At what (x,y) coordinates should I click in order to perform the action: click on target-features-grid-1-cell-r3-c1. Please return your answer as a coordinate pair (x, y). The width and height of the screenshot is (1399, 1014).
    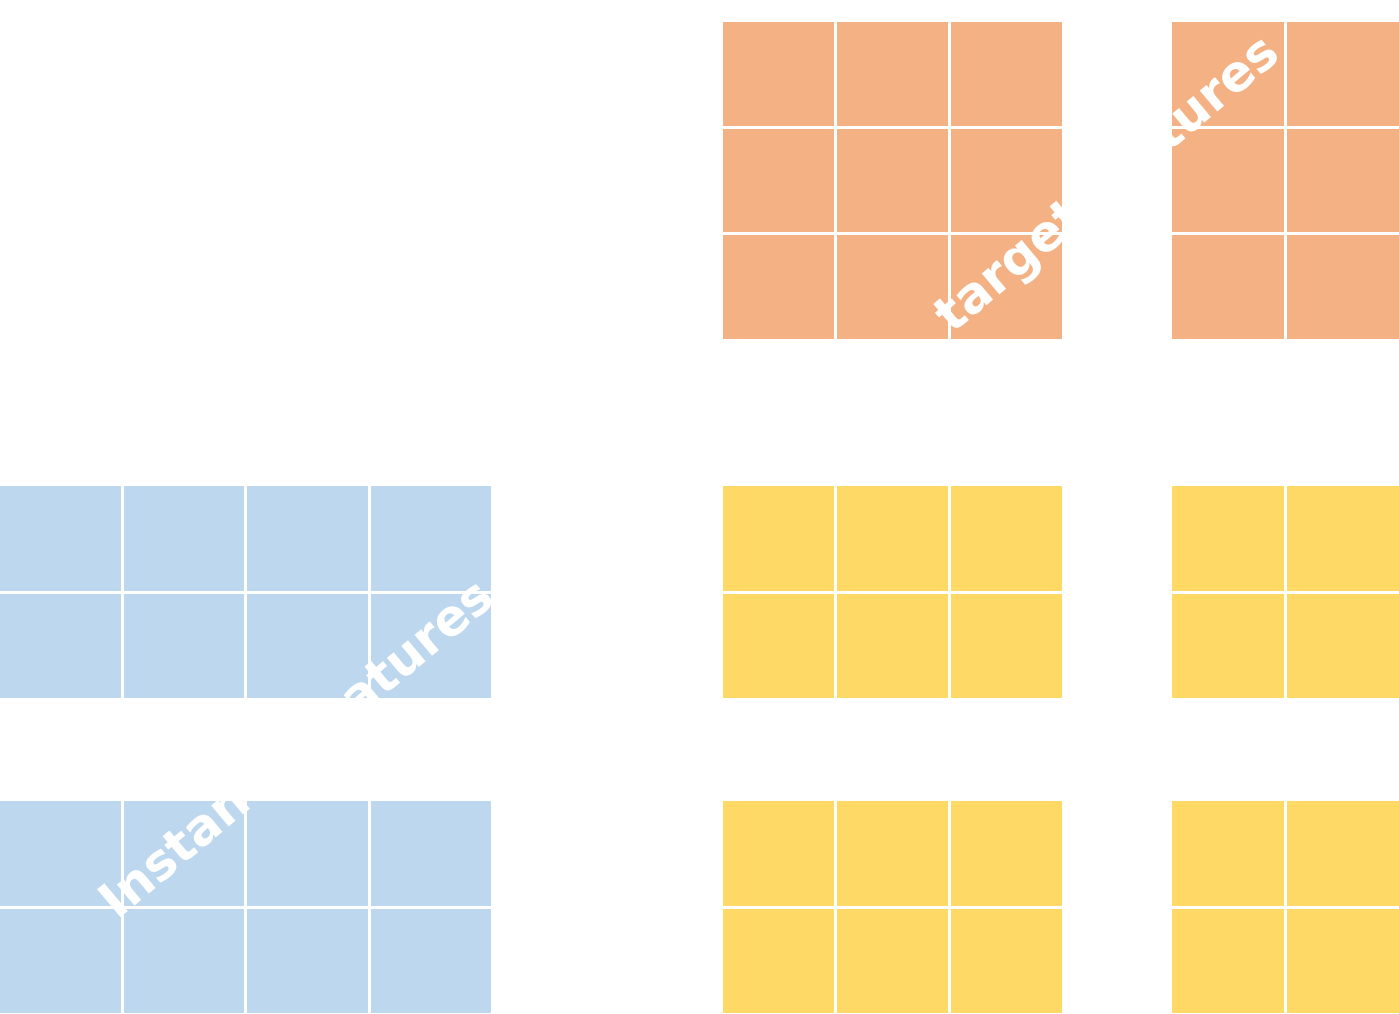
    Looking at the image, I should click on (778, 287).